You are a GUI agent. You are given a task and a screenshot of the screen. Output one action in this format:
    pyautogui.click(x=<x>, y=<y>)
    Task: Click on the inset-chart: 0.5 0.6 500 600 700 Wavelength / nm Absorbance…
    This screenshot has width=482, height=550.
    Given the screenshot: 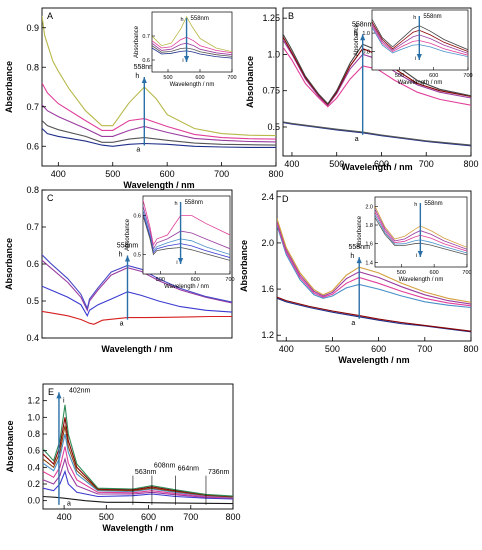 What is the action you would take?
    pyautogui.click(x=180, y=242)
    